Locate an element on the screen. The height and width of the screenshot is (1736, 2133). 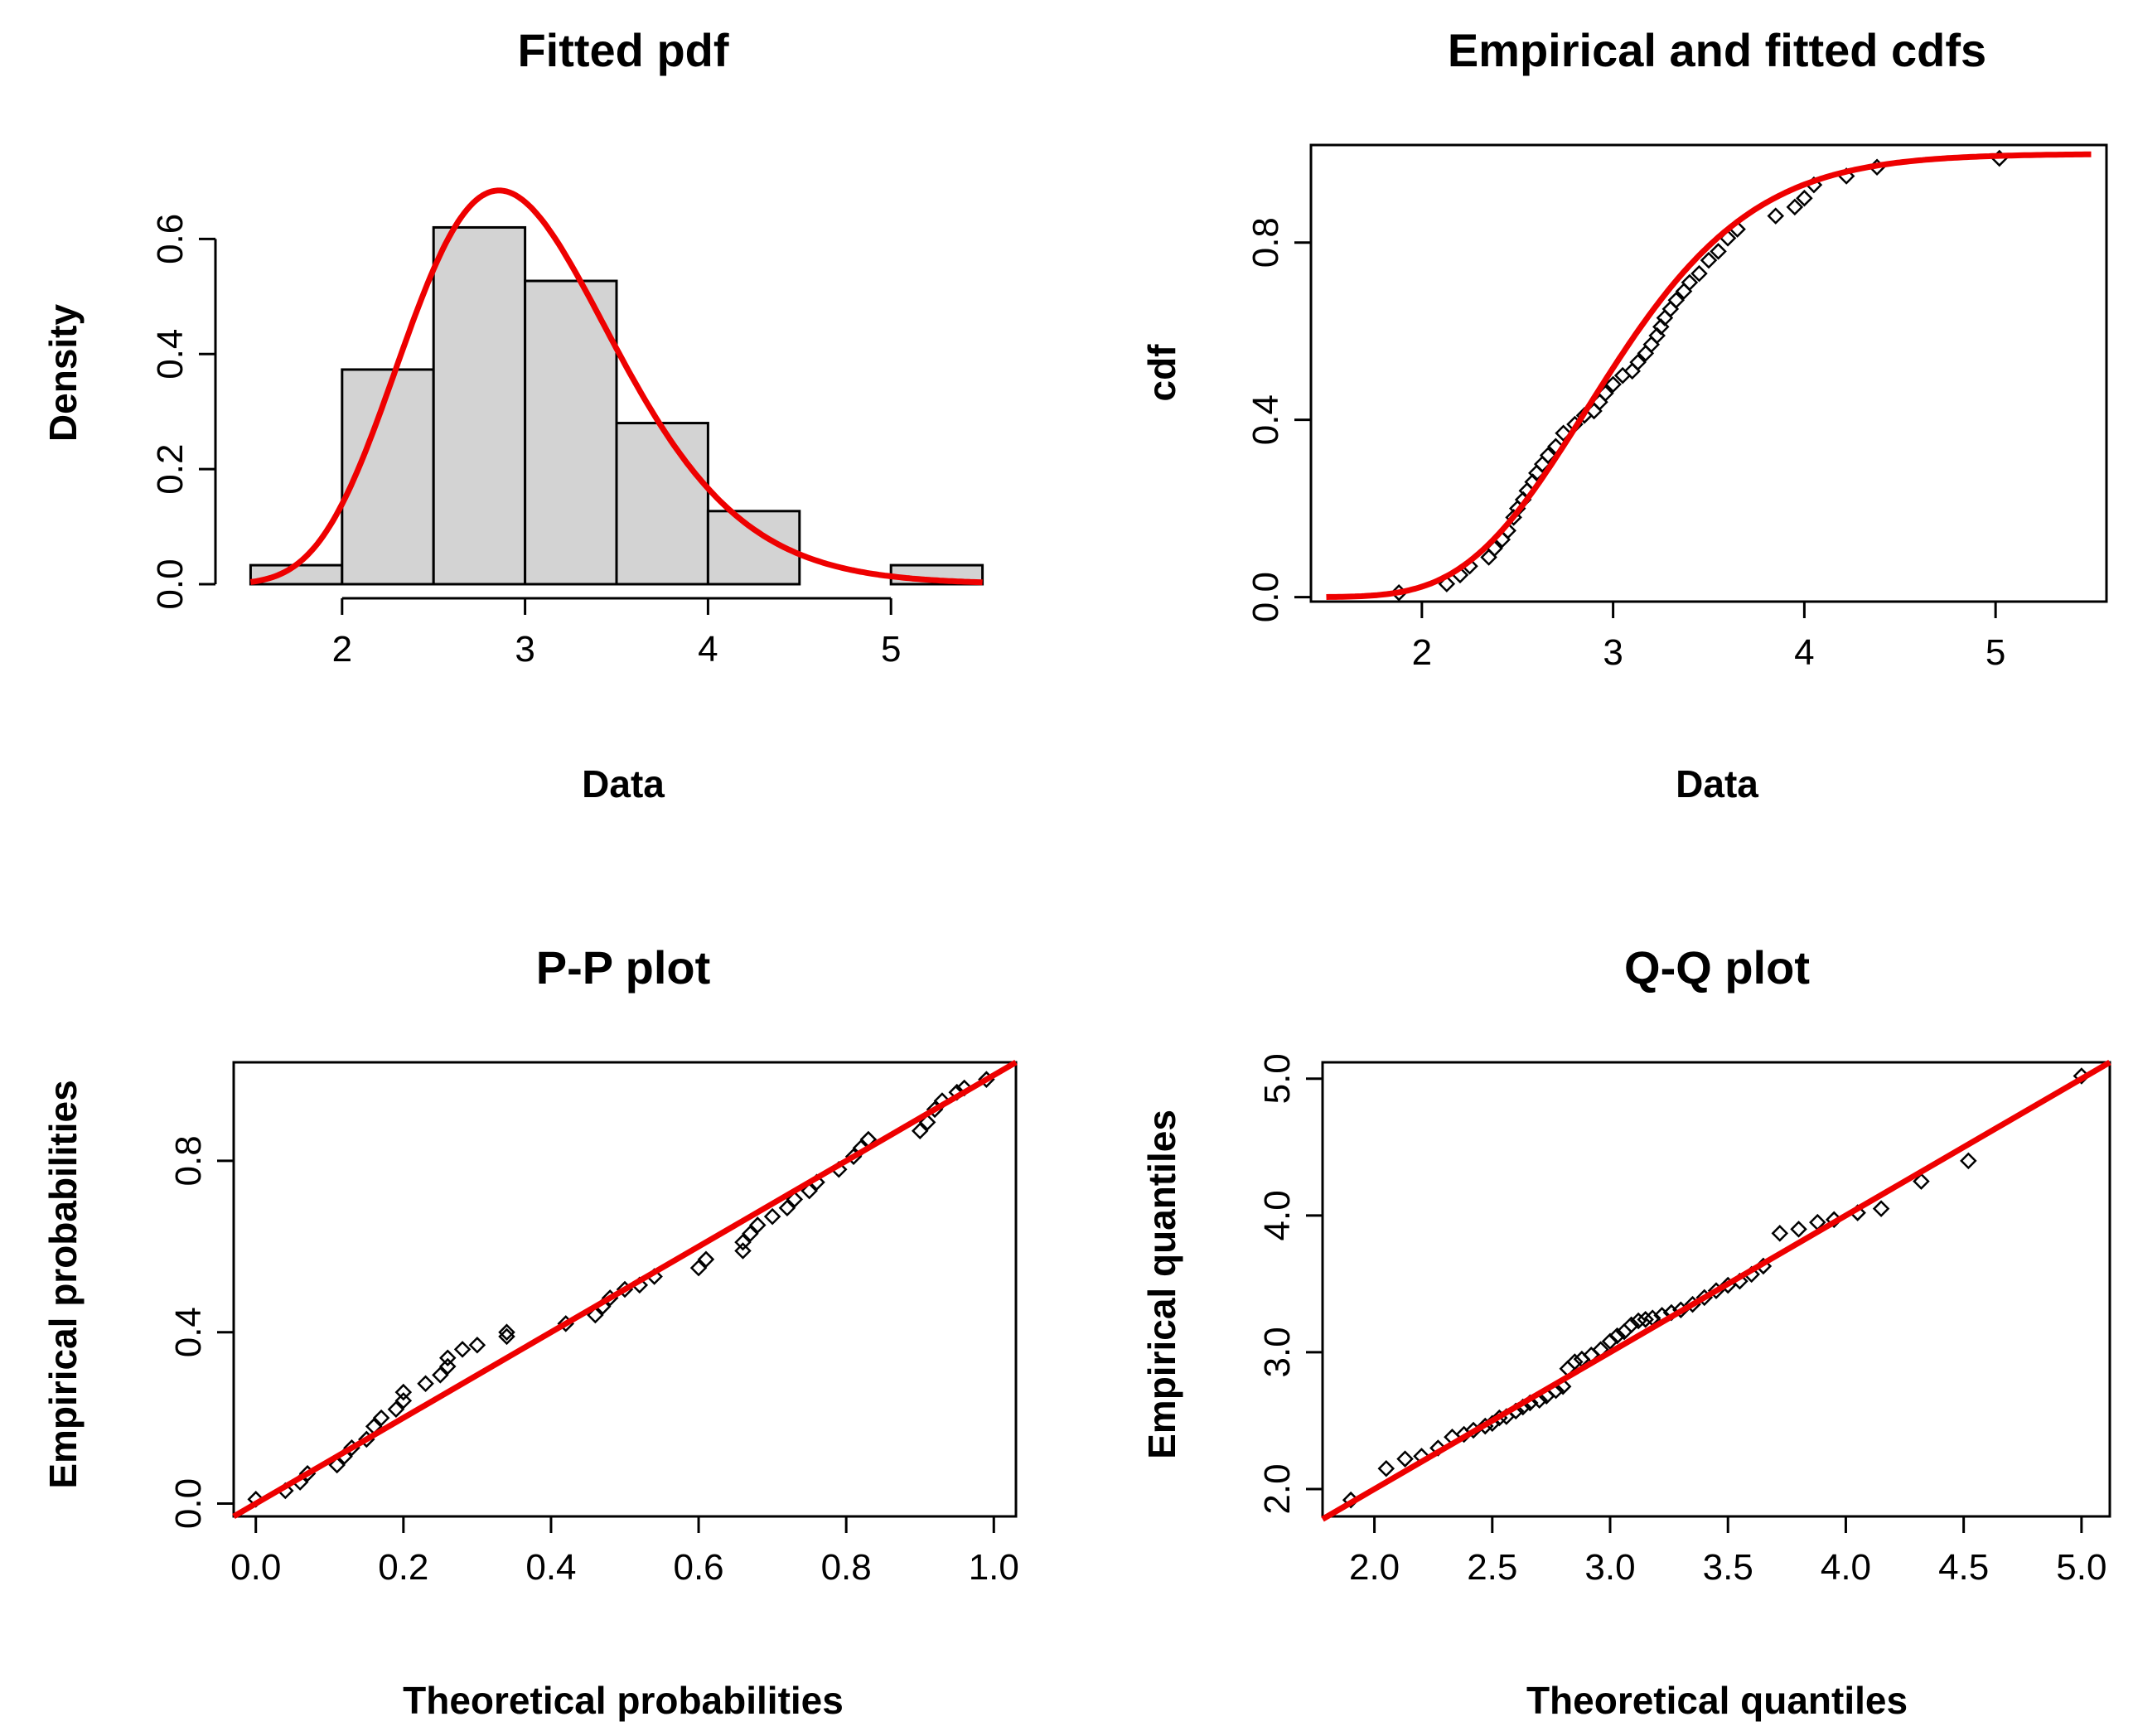
pdf-x-tick-label: 2 is located at coordinates (342, 649).